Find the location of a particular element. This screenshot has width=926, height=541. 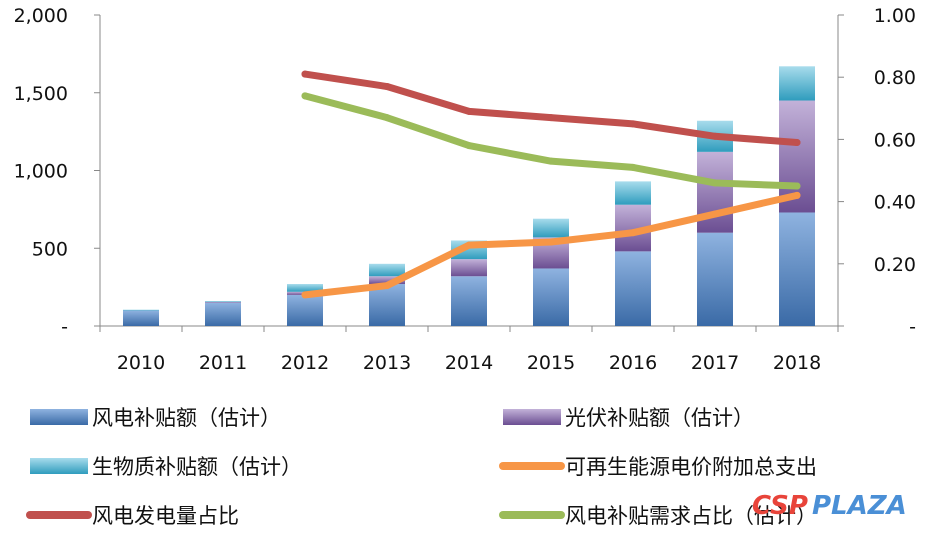

left-tick-label: 500 is located at coordinates (50, 249).